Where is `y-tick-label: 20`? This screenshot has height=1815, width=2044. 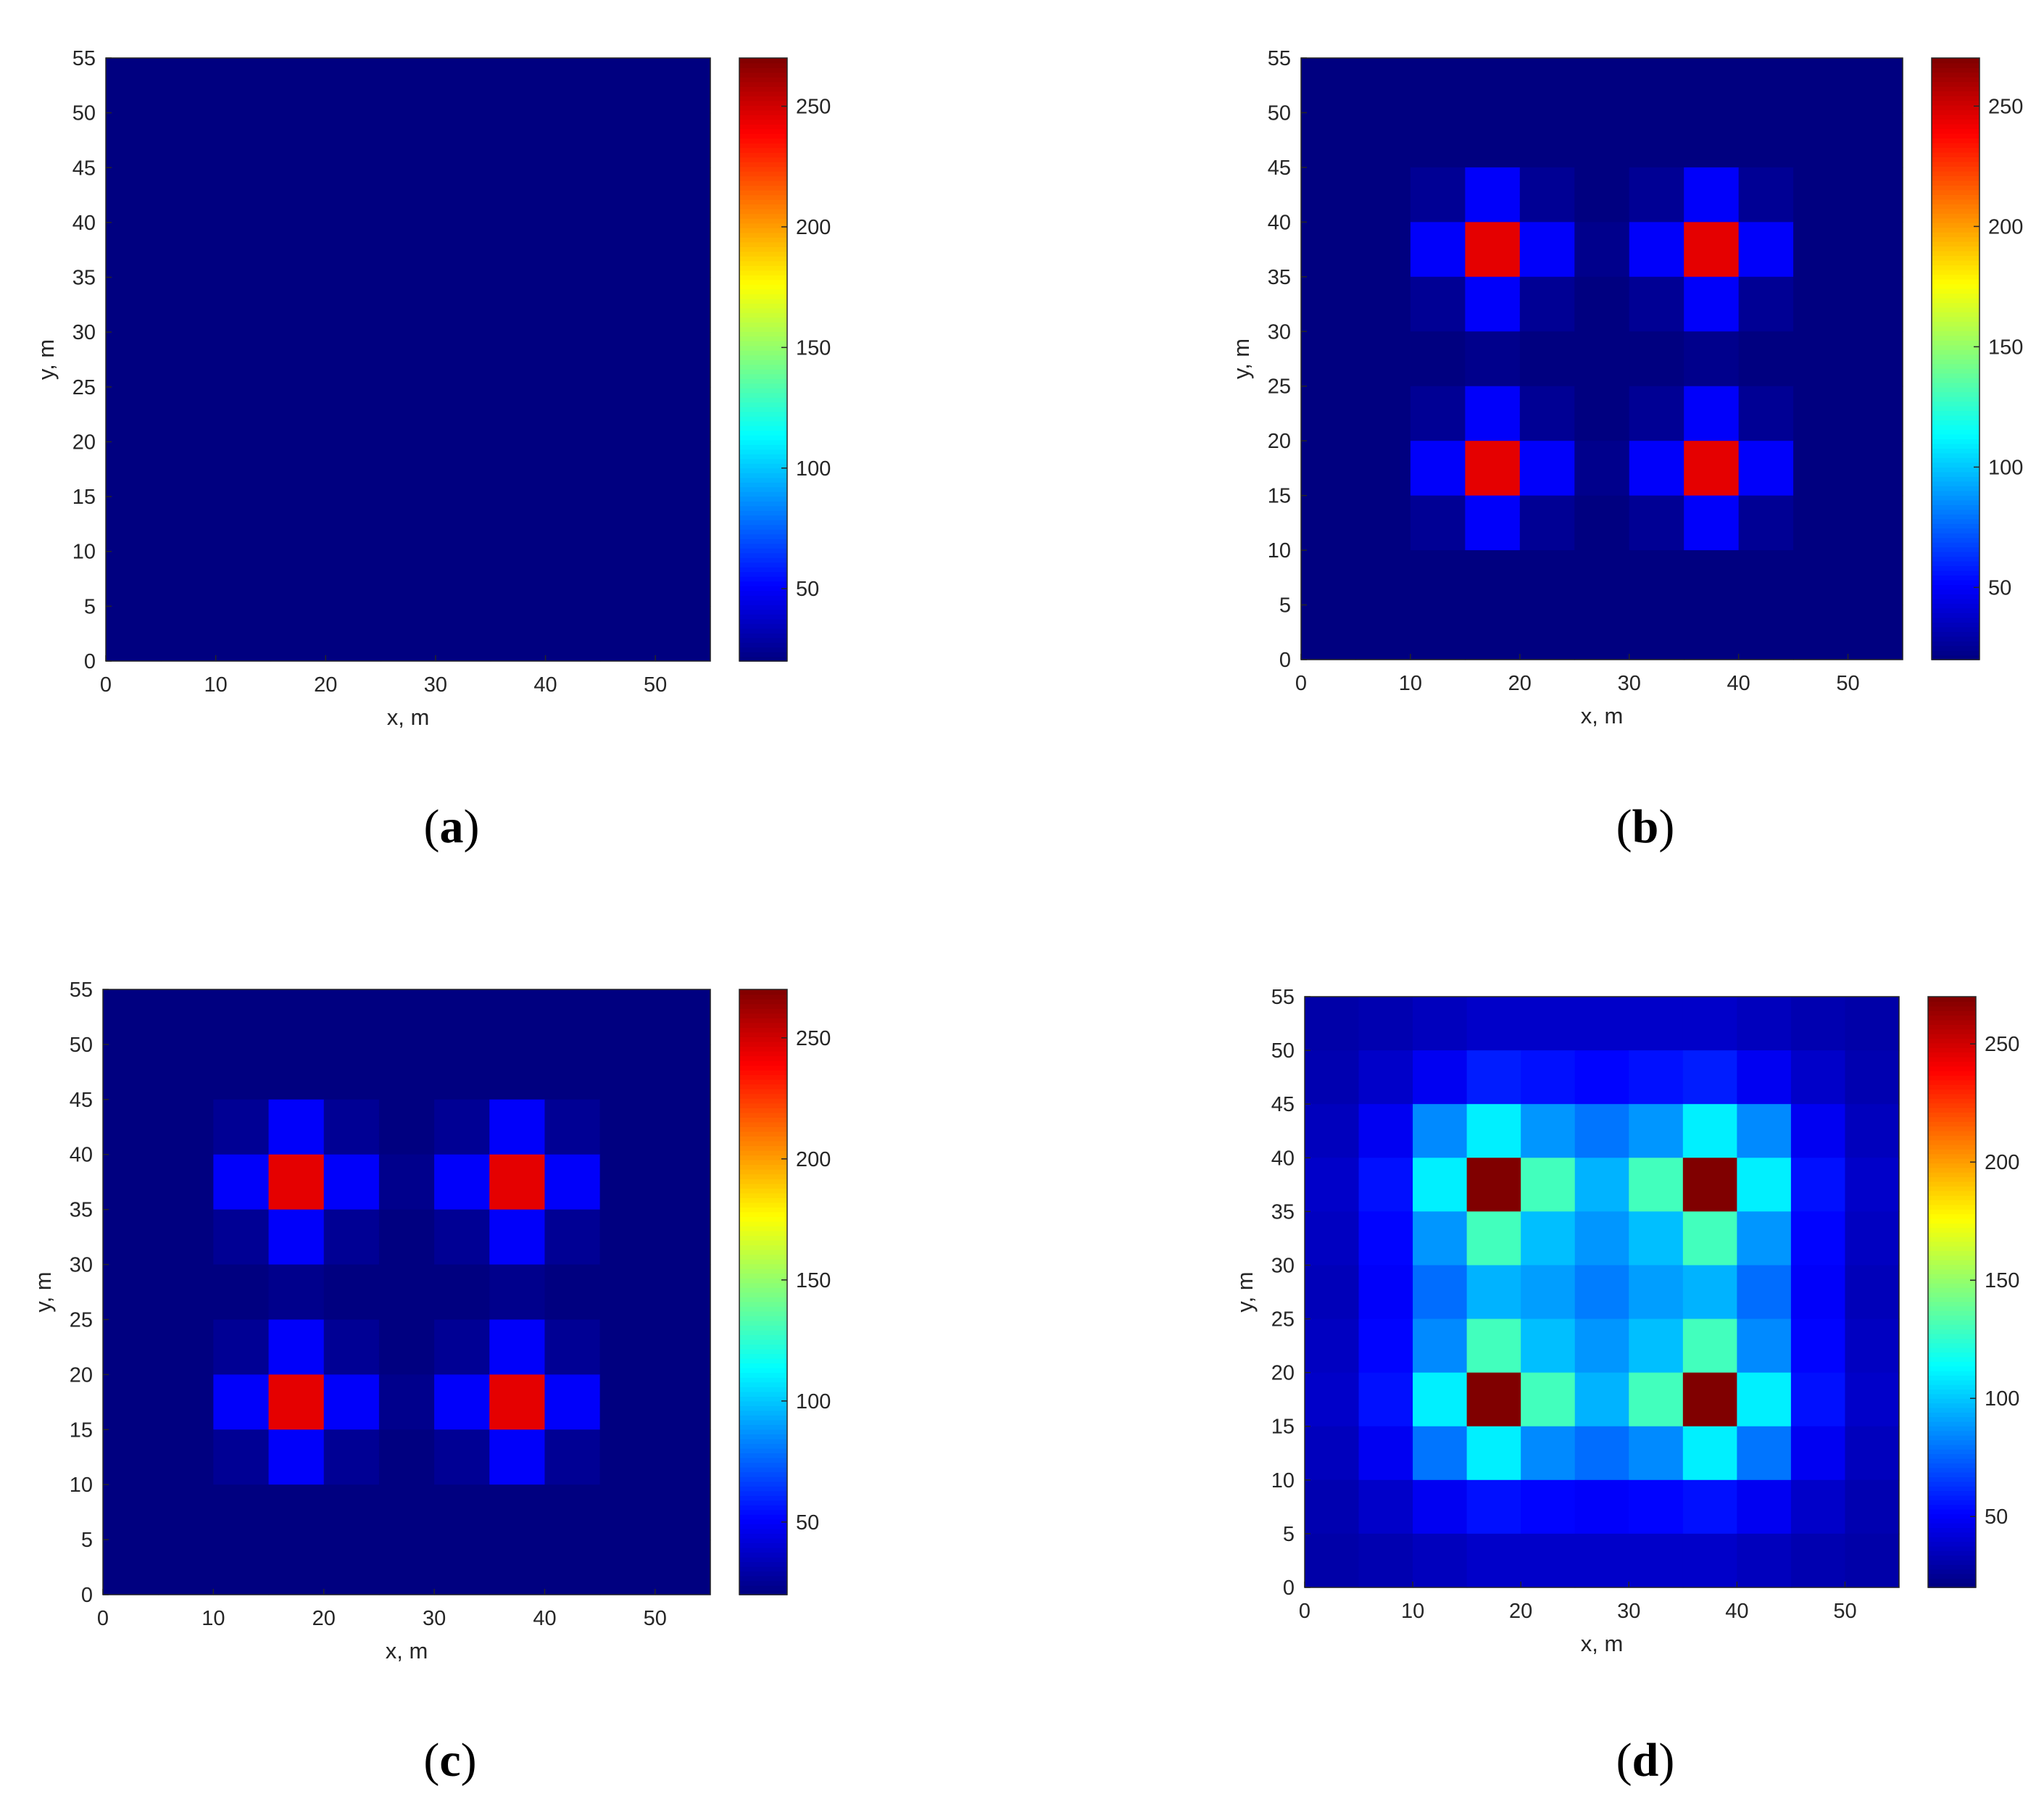 y-tick-label: 20 is located at coordinates (1283, 1374).